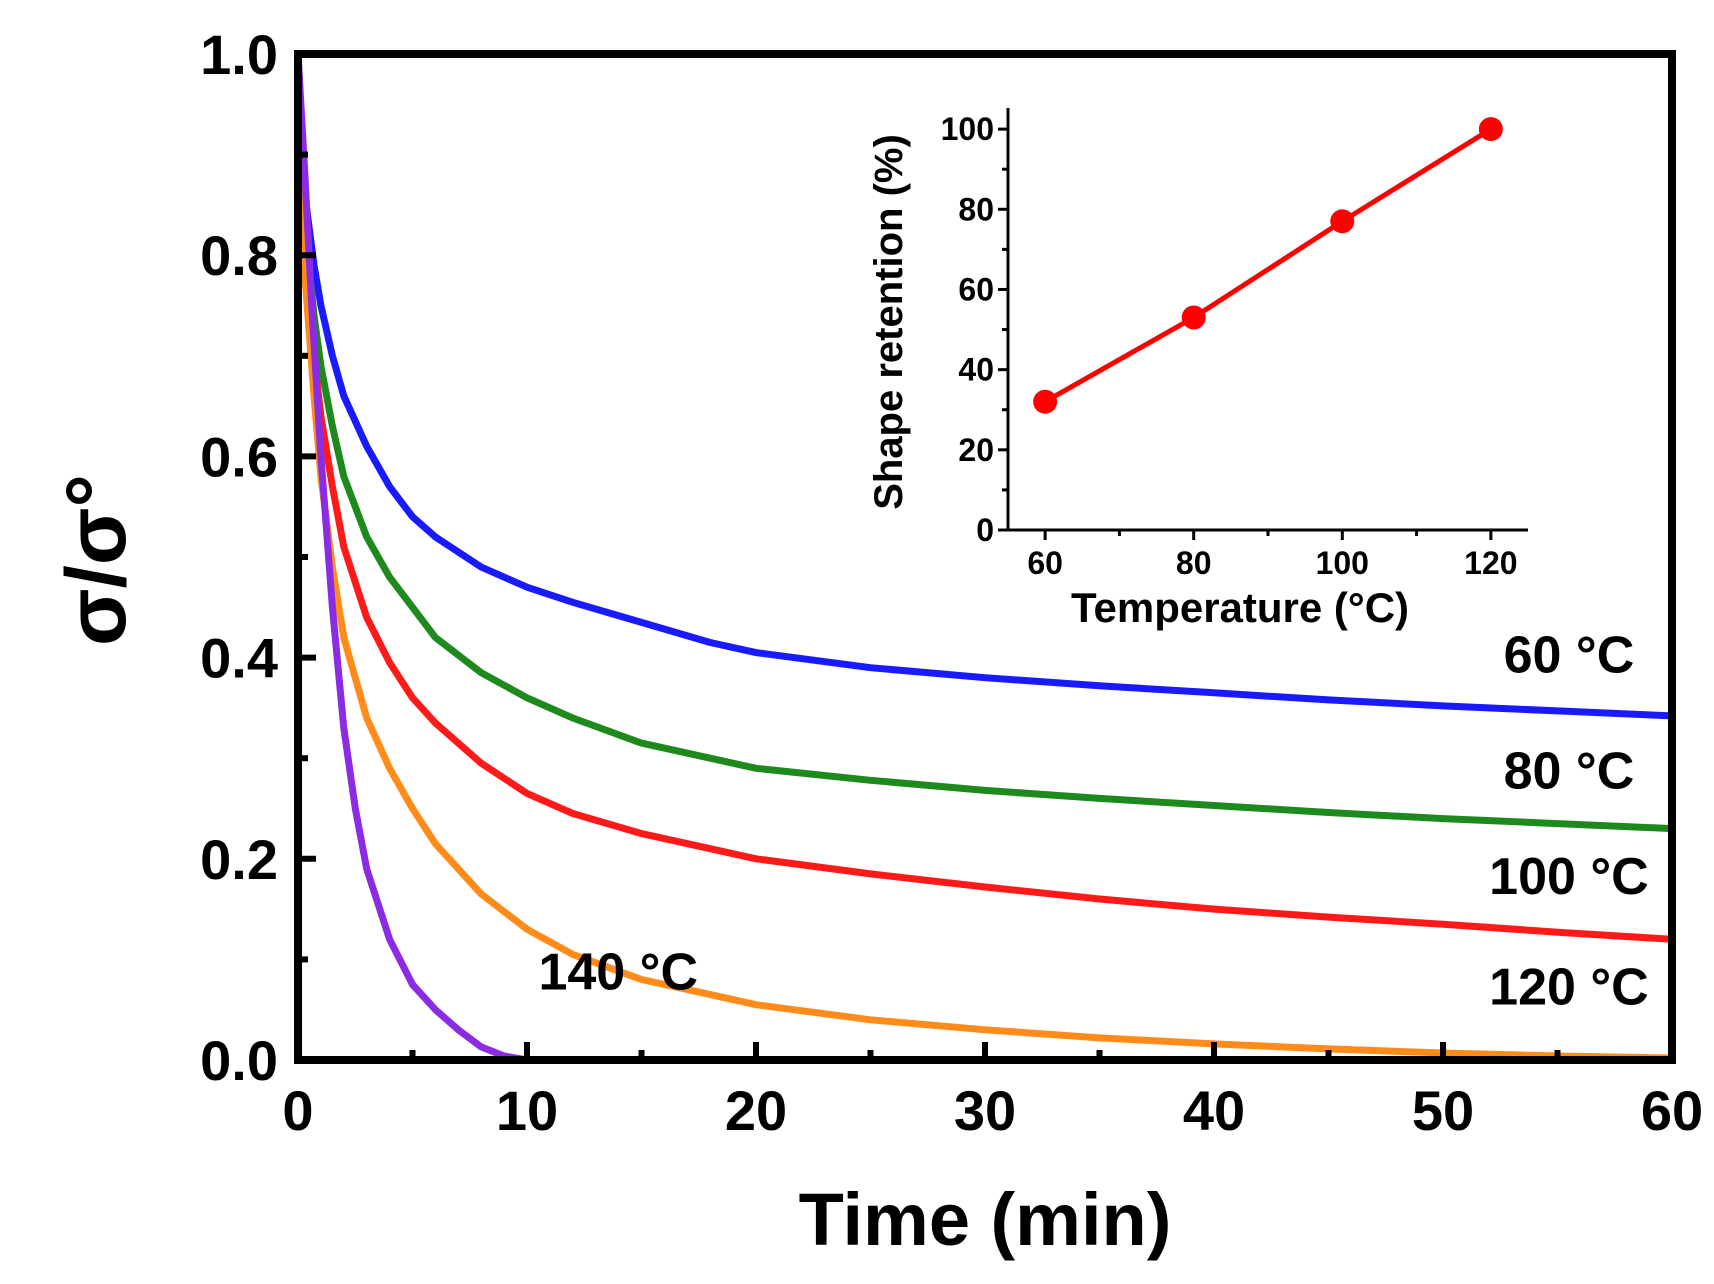 This screenshot has width=1714, height=1284. I want to click on main-y-tick-label: 0.6, so click(239, 456).